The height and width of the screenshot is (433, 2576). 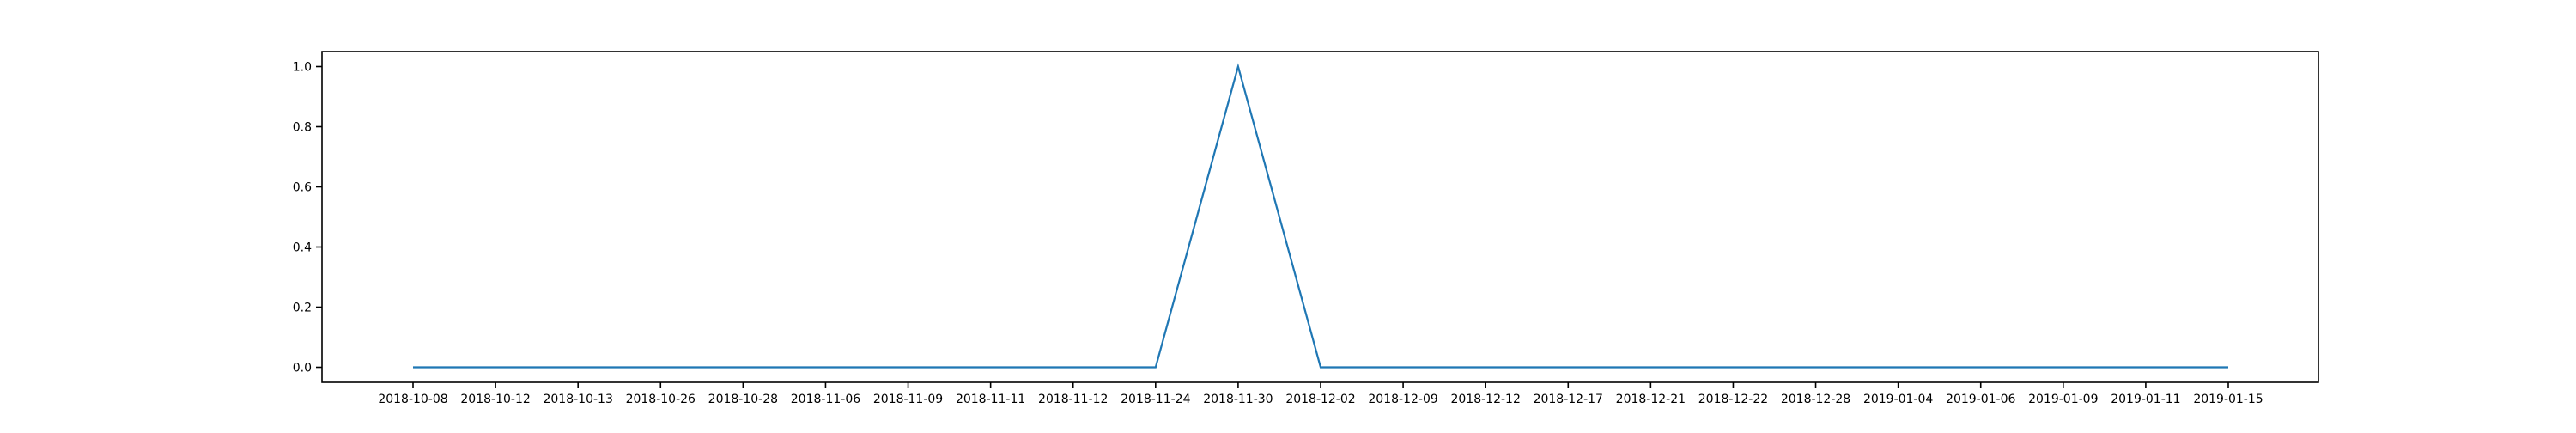 What do you see at coordinates (307, 218) in the screenshot?
I see `y-axis: 0.0 0.2 0.4 0.6 0.8 1.0` at bounding box center [307, 218].